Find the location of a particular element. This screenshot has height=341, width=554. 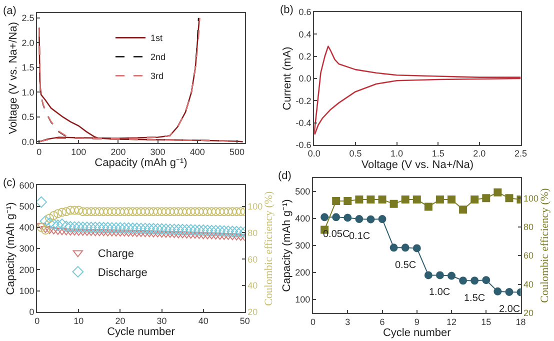

annotation: 1.5C is located at coordinates (475, 298).